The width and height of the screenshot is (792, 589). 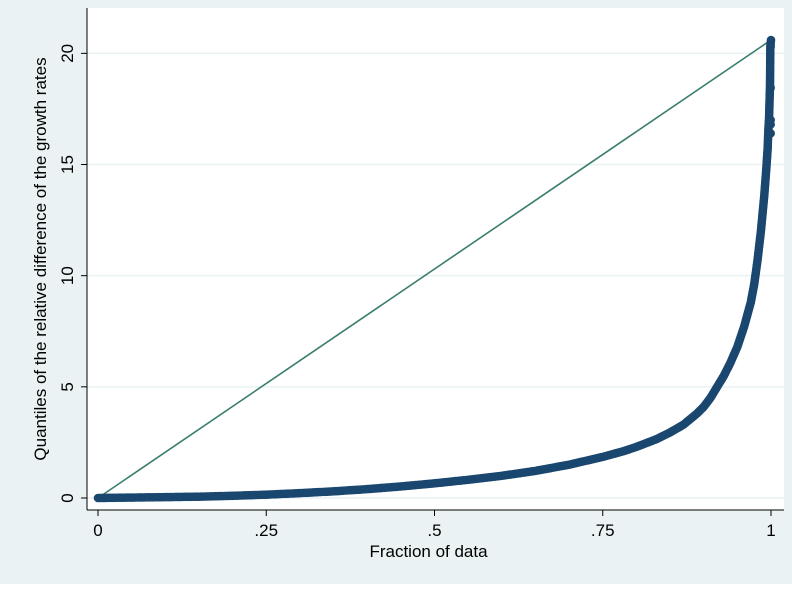 What do you see at coordinates (67, 53) in the screenshot?
I see `y-tick-label: 20` at bounding box center [67, 53].